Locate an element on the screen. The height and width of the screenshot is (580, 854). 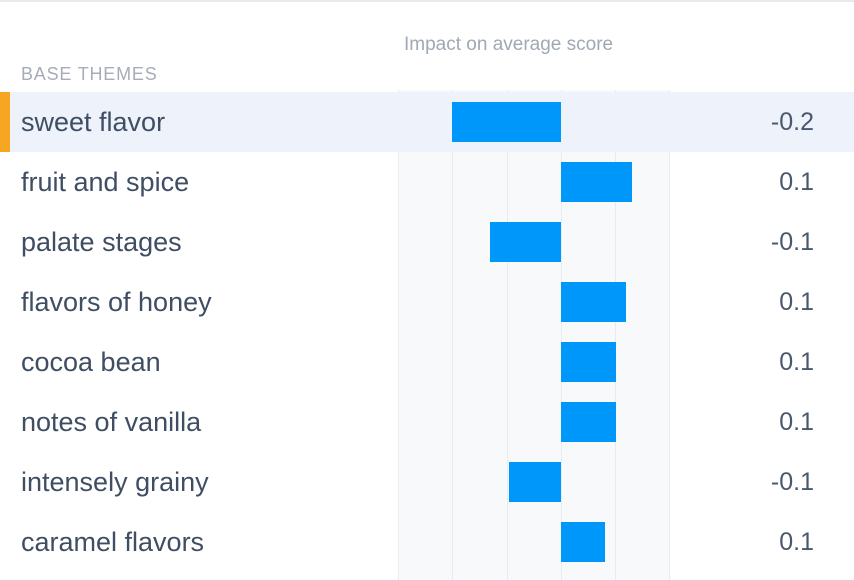
selection-marker is located at coordinates (5, 122).